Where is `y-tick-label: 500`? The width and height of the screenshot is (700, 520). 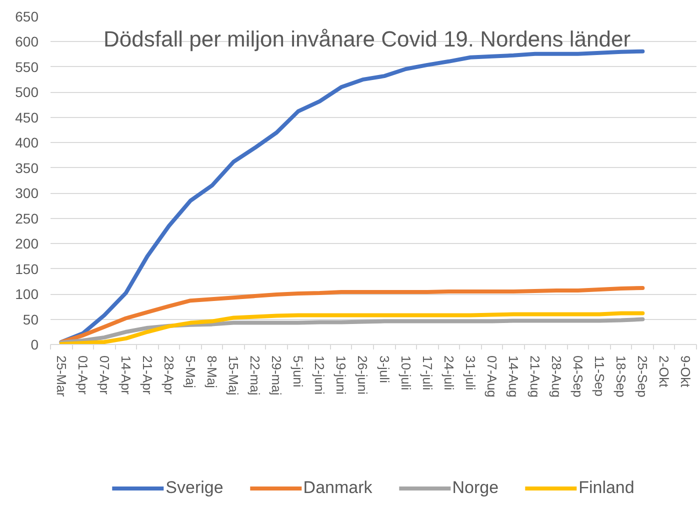 y-tick-label: 500 is located at coordinates (27, 92).